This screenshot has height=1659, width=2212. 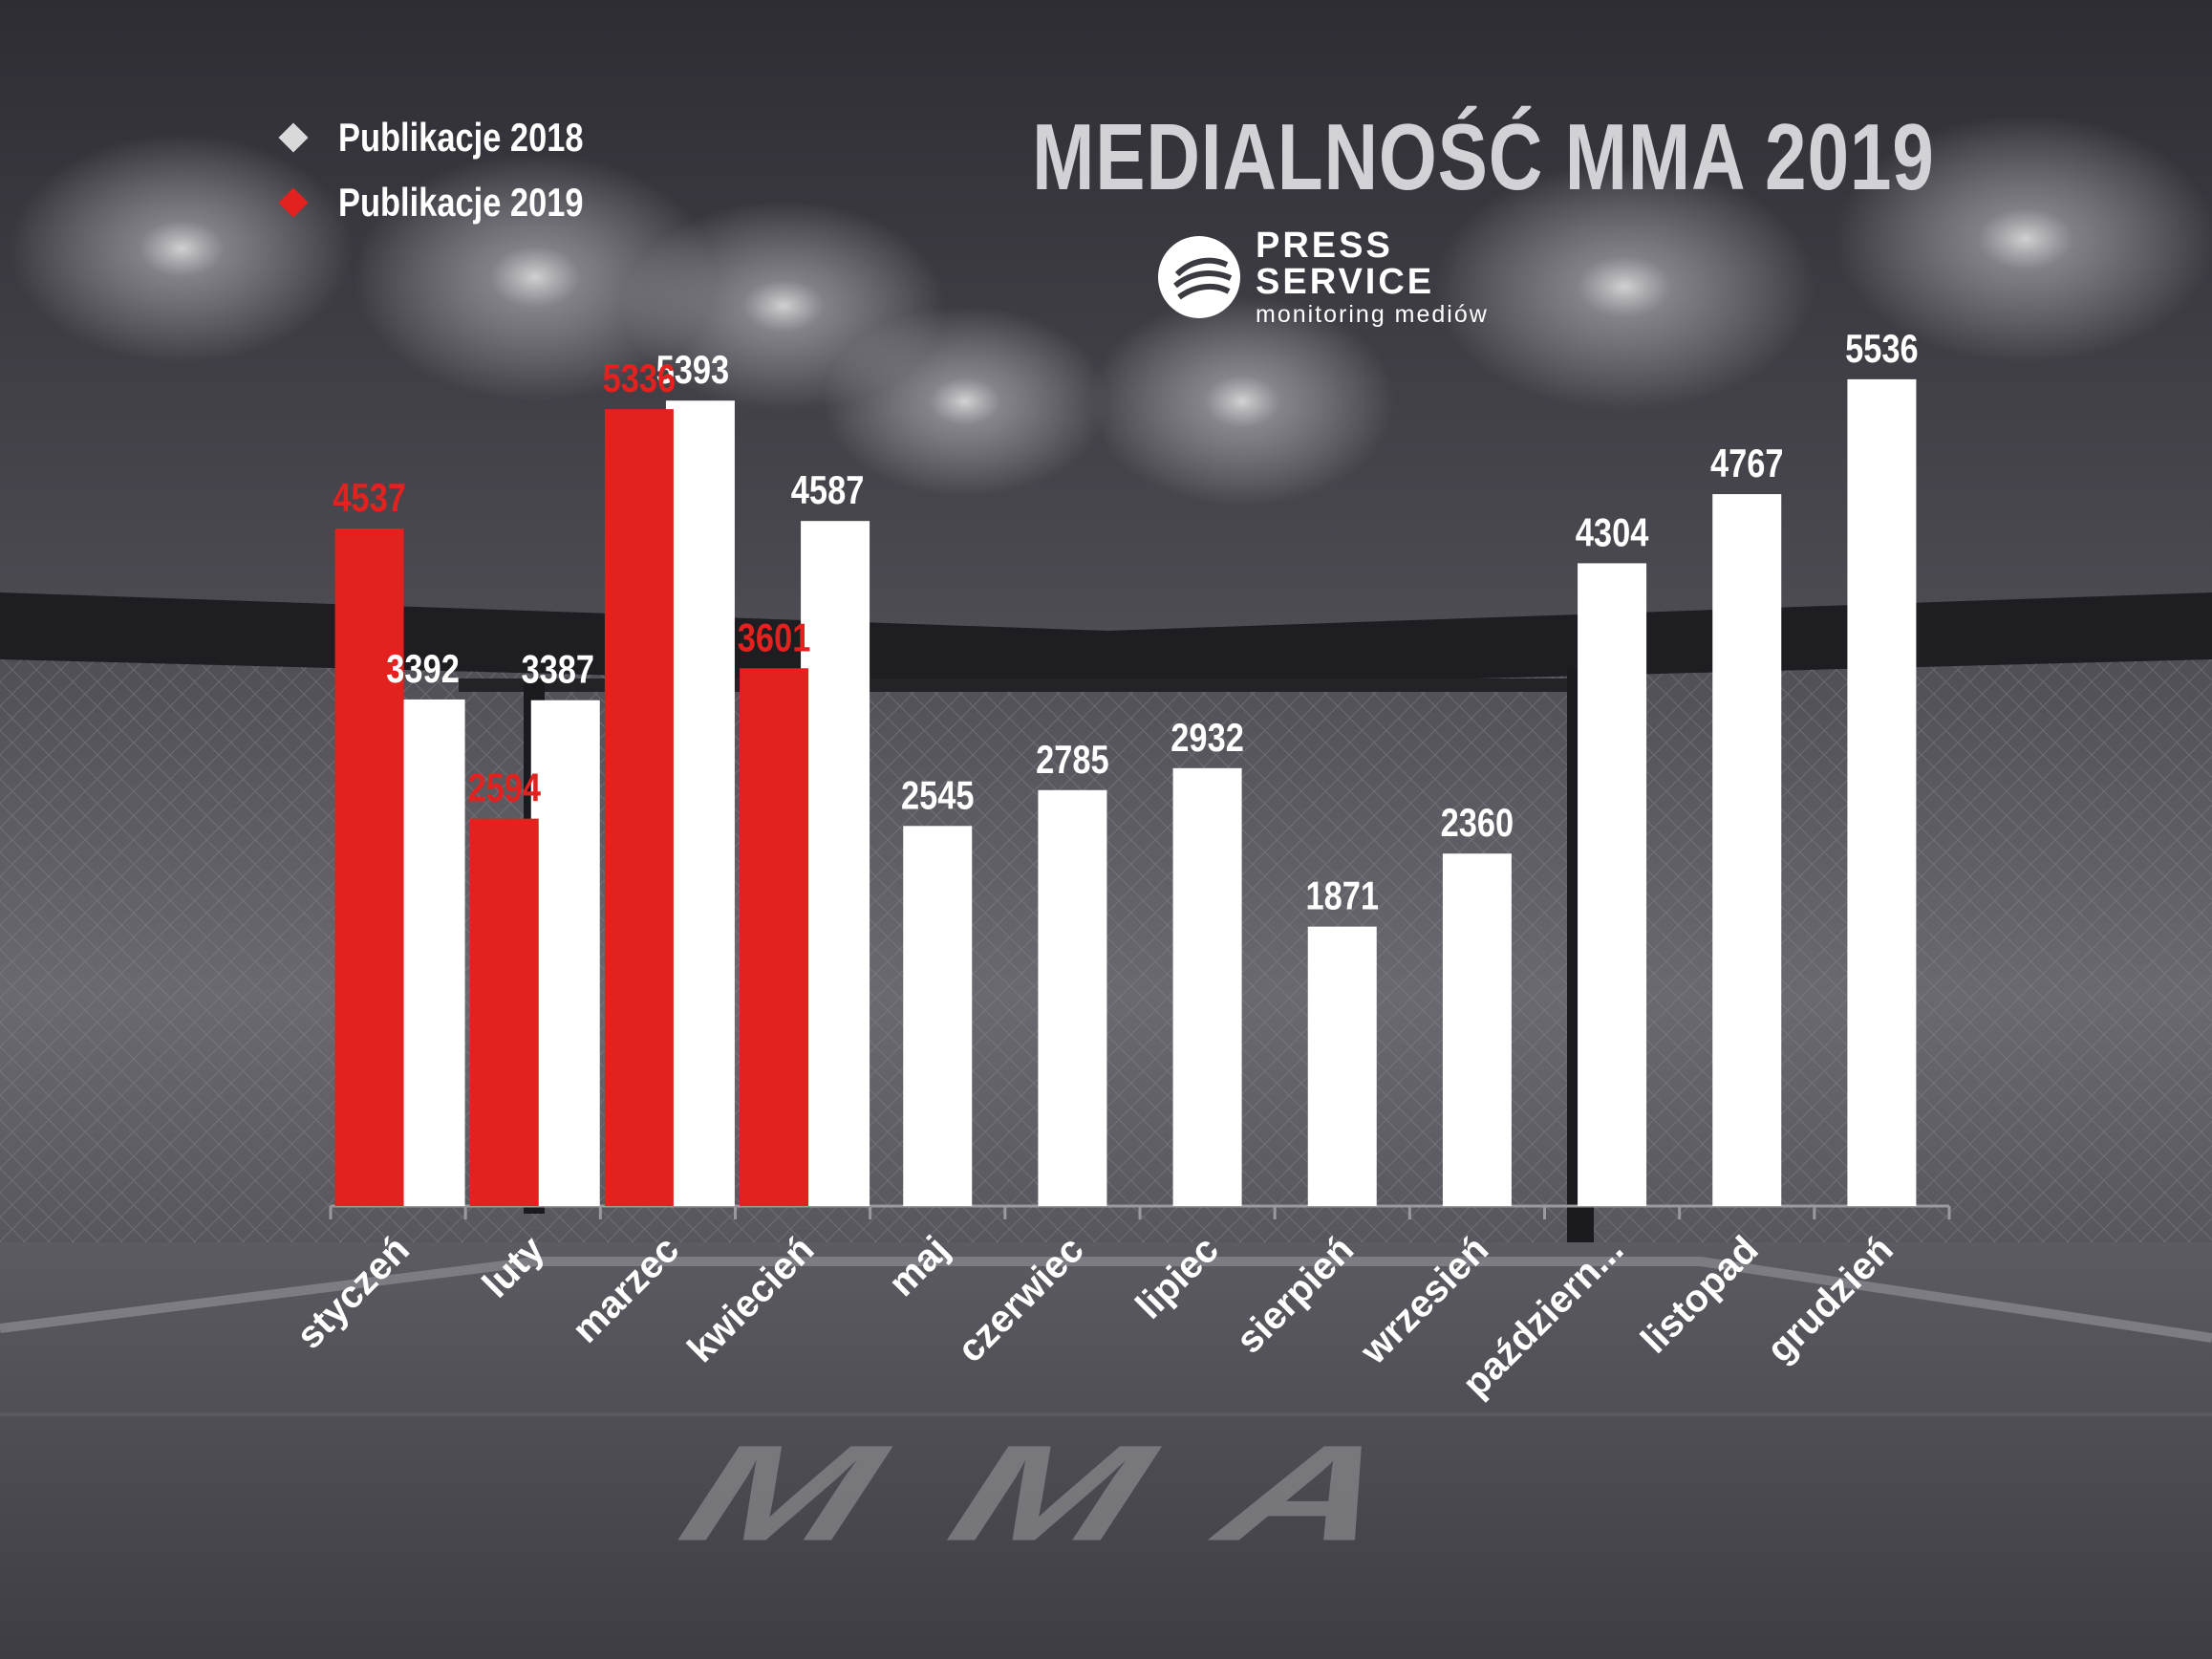 What do you see at coordinates (423, 670) in the screenshot?
I see `value-label-2018: 3392` at bounding box center [423, 670].